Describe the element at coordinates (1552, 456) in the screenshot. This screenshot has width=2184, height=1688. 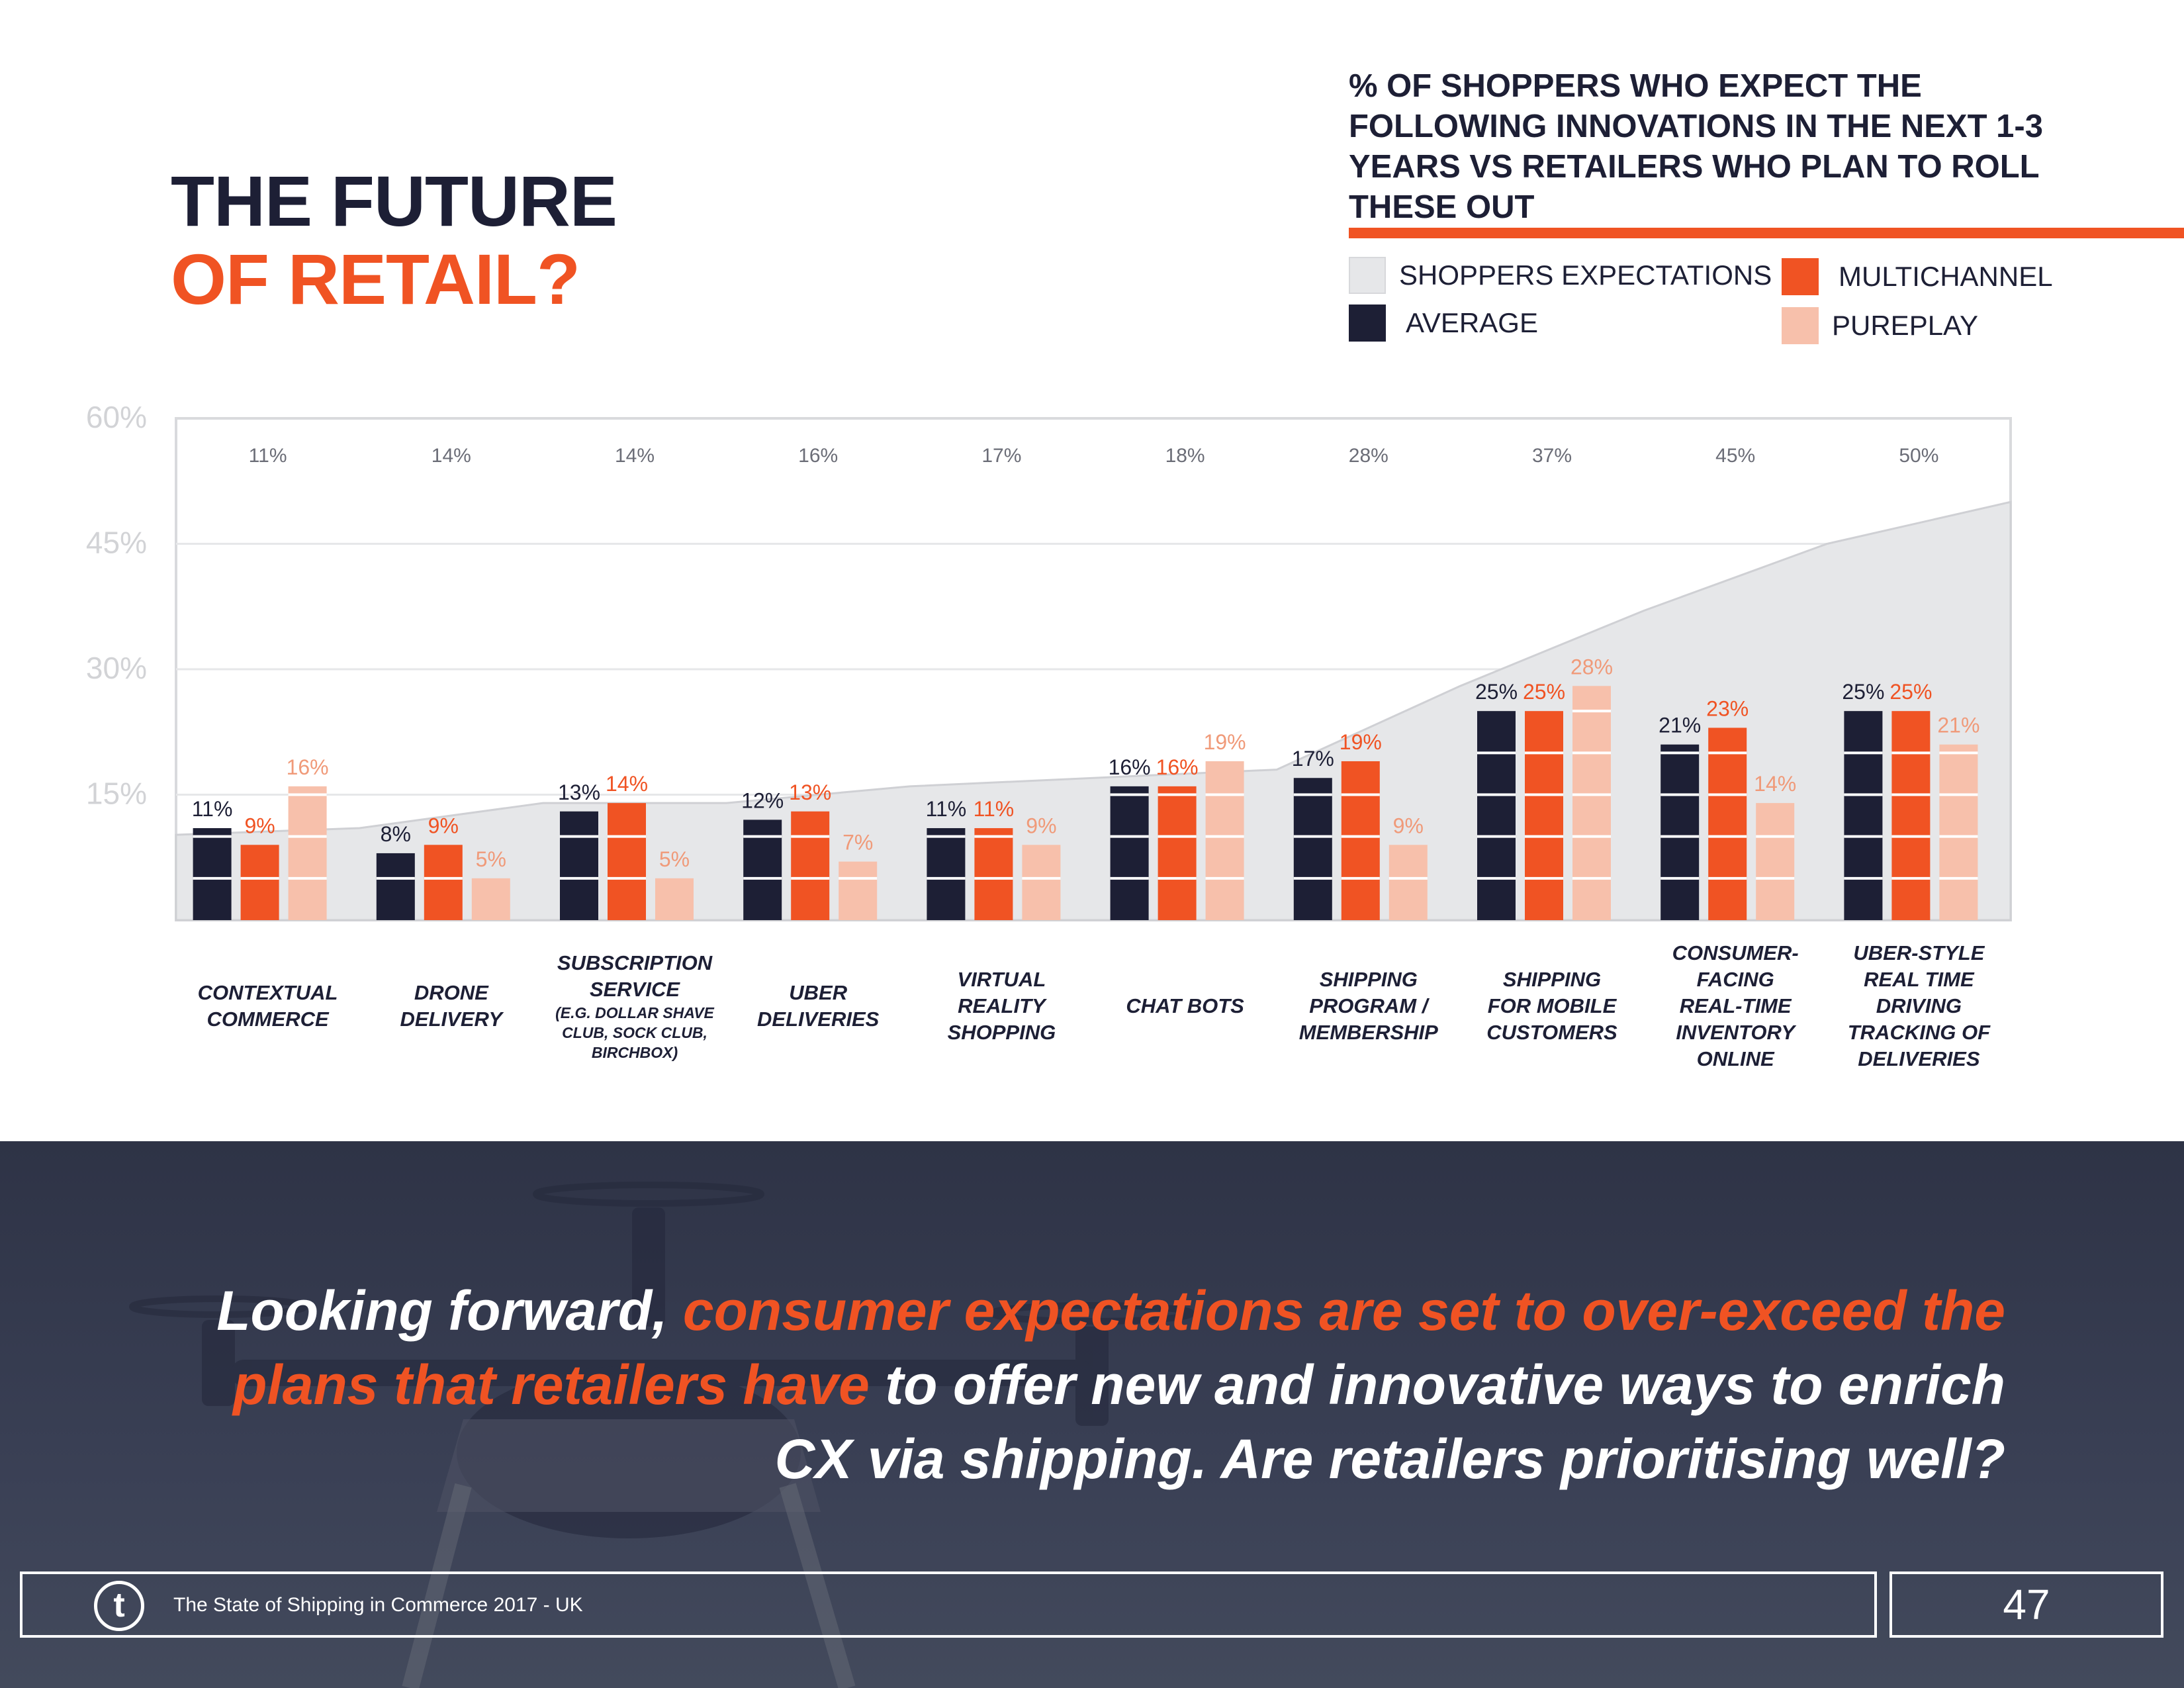
I see `shoppers-value-label: 37%` at that location.